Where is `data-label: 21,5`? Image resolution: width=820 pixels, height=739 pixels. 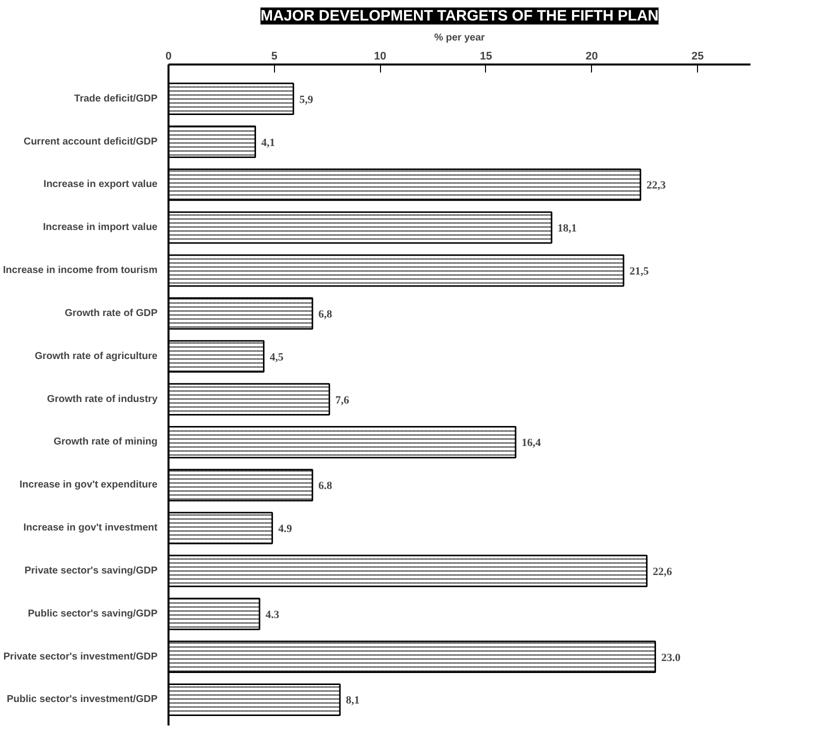 data-label: 21,5 is located at coordinates (640, 272).